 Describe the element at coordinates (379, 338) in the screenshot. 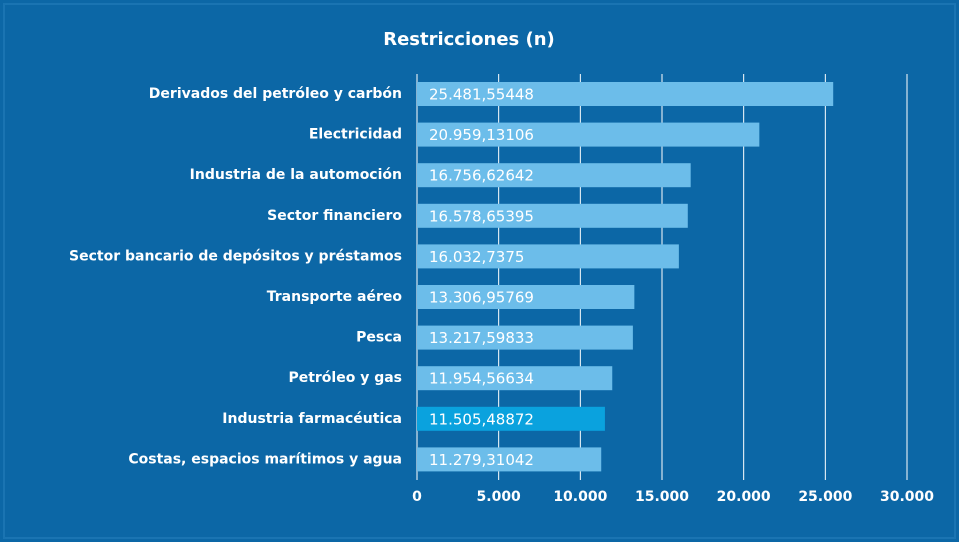

I see `y-tick-label: Pesca` at that location.